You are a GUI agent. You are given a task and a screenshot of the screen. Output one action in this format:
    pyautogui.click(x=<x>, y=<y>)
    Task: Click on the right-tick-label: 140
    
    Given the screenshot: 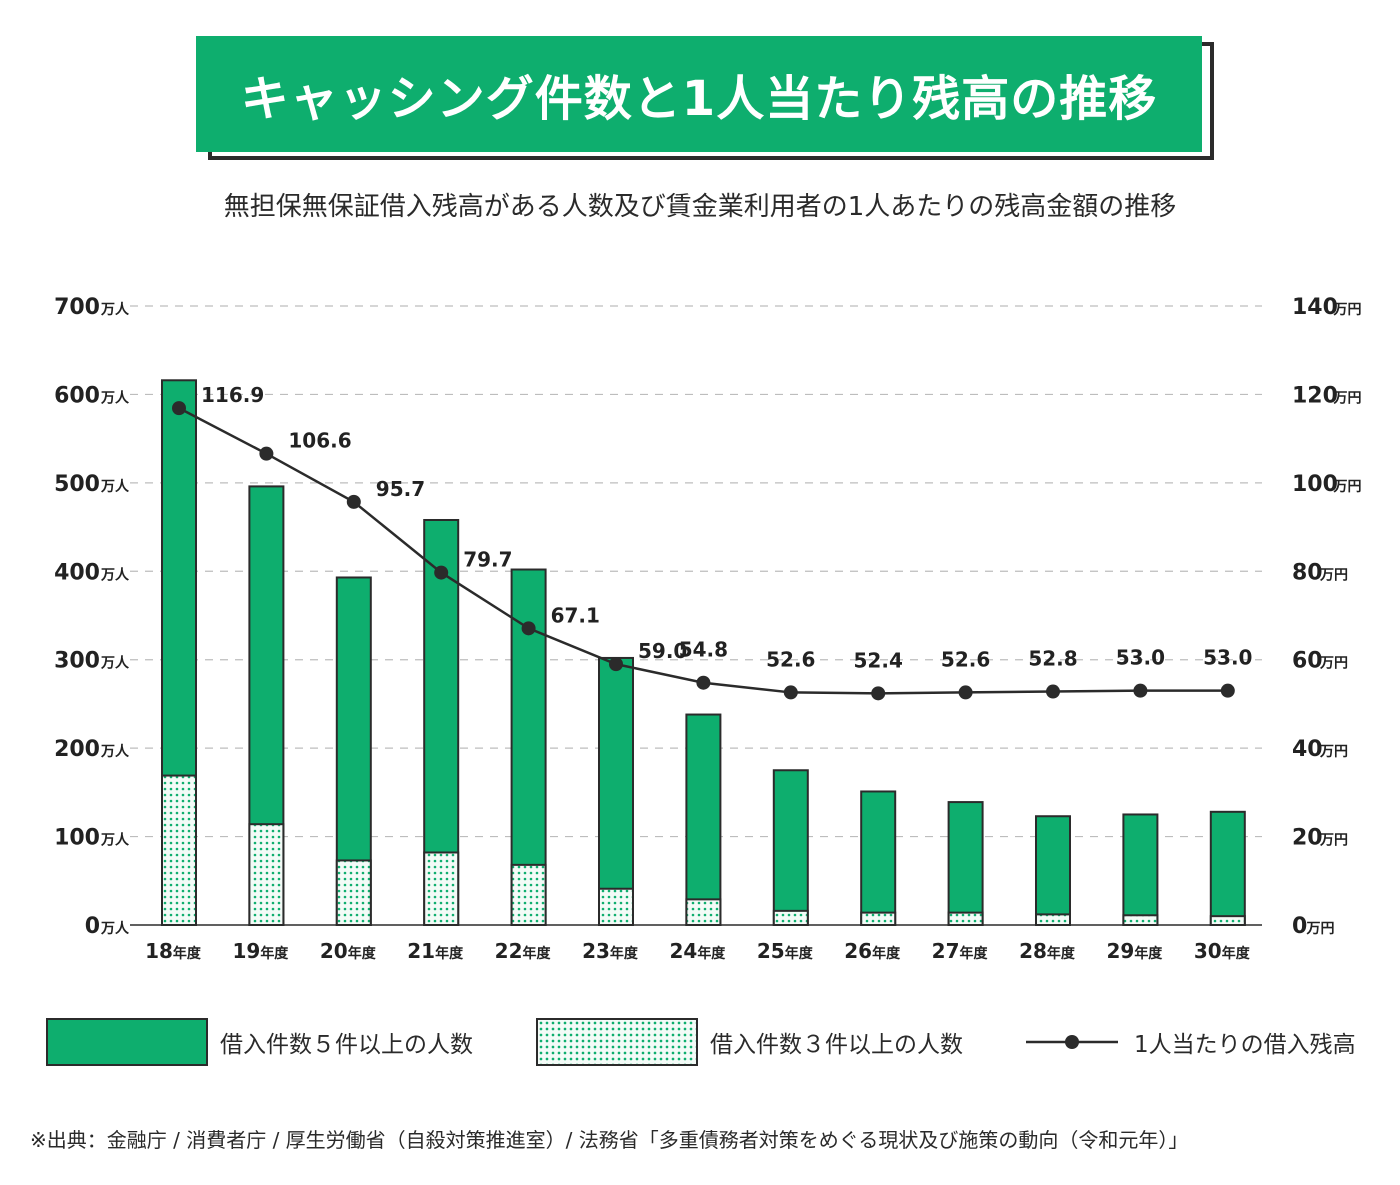 What is the action you would take?
    pyautogui.click(x=1315, y=307)
    